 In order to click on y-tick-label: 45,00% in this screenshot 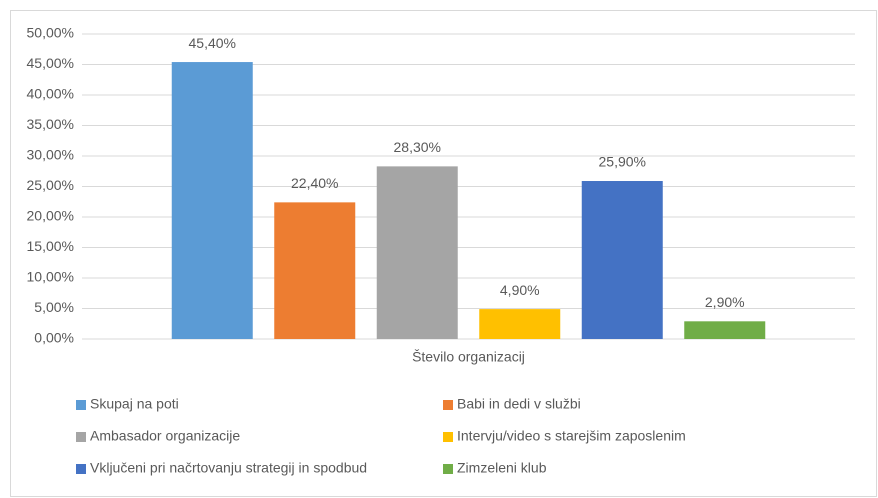, I will do `click(50, 63)`.